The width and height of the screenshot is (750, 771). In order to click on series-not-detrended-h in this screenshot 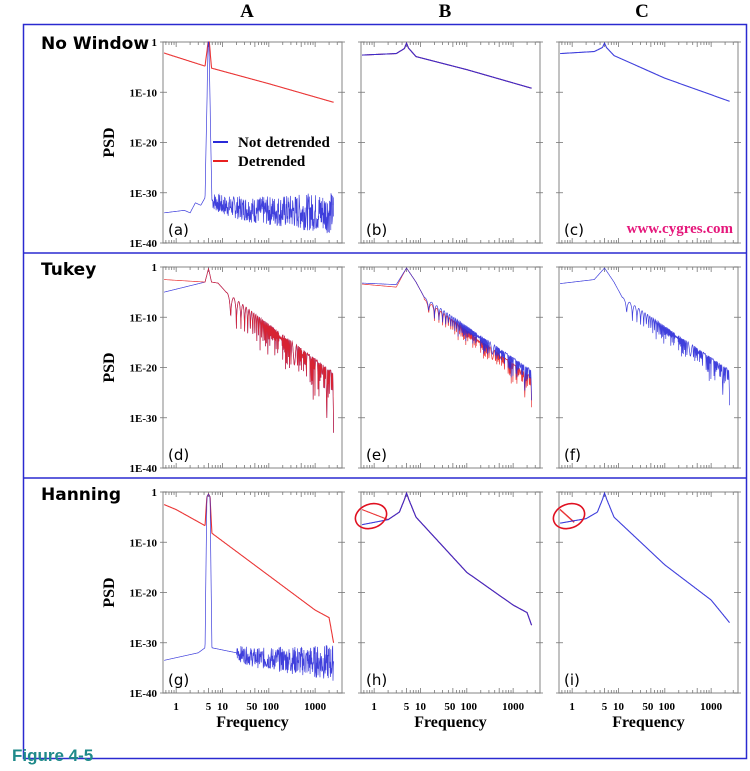, I will do `click(447, 558)`.